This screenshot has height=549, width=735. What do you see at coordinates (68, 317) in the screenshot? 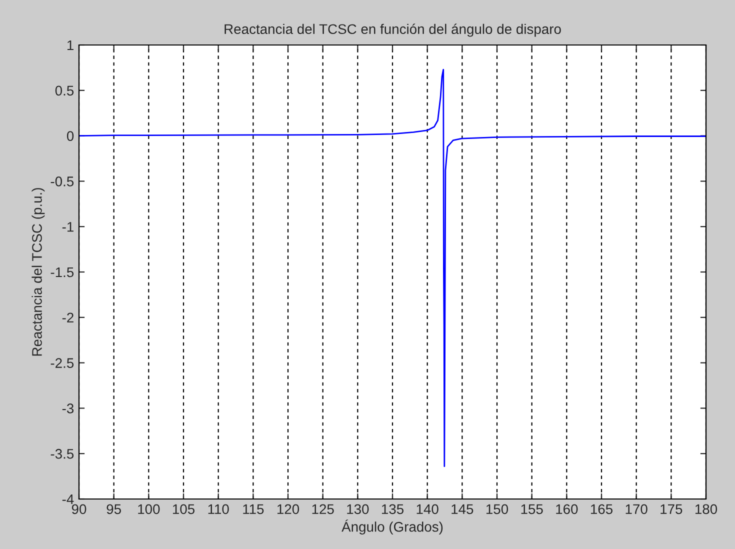
I see `y-tick-label: -2` at bounding box center [68, 317].